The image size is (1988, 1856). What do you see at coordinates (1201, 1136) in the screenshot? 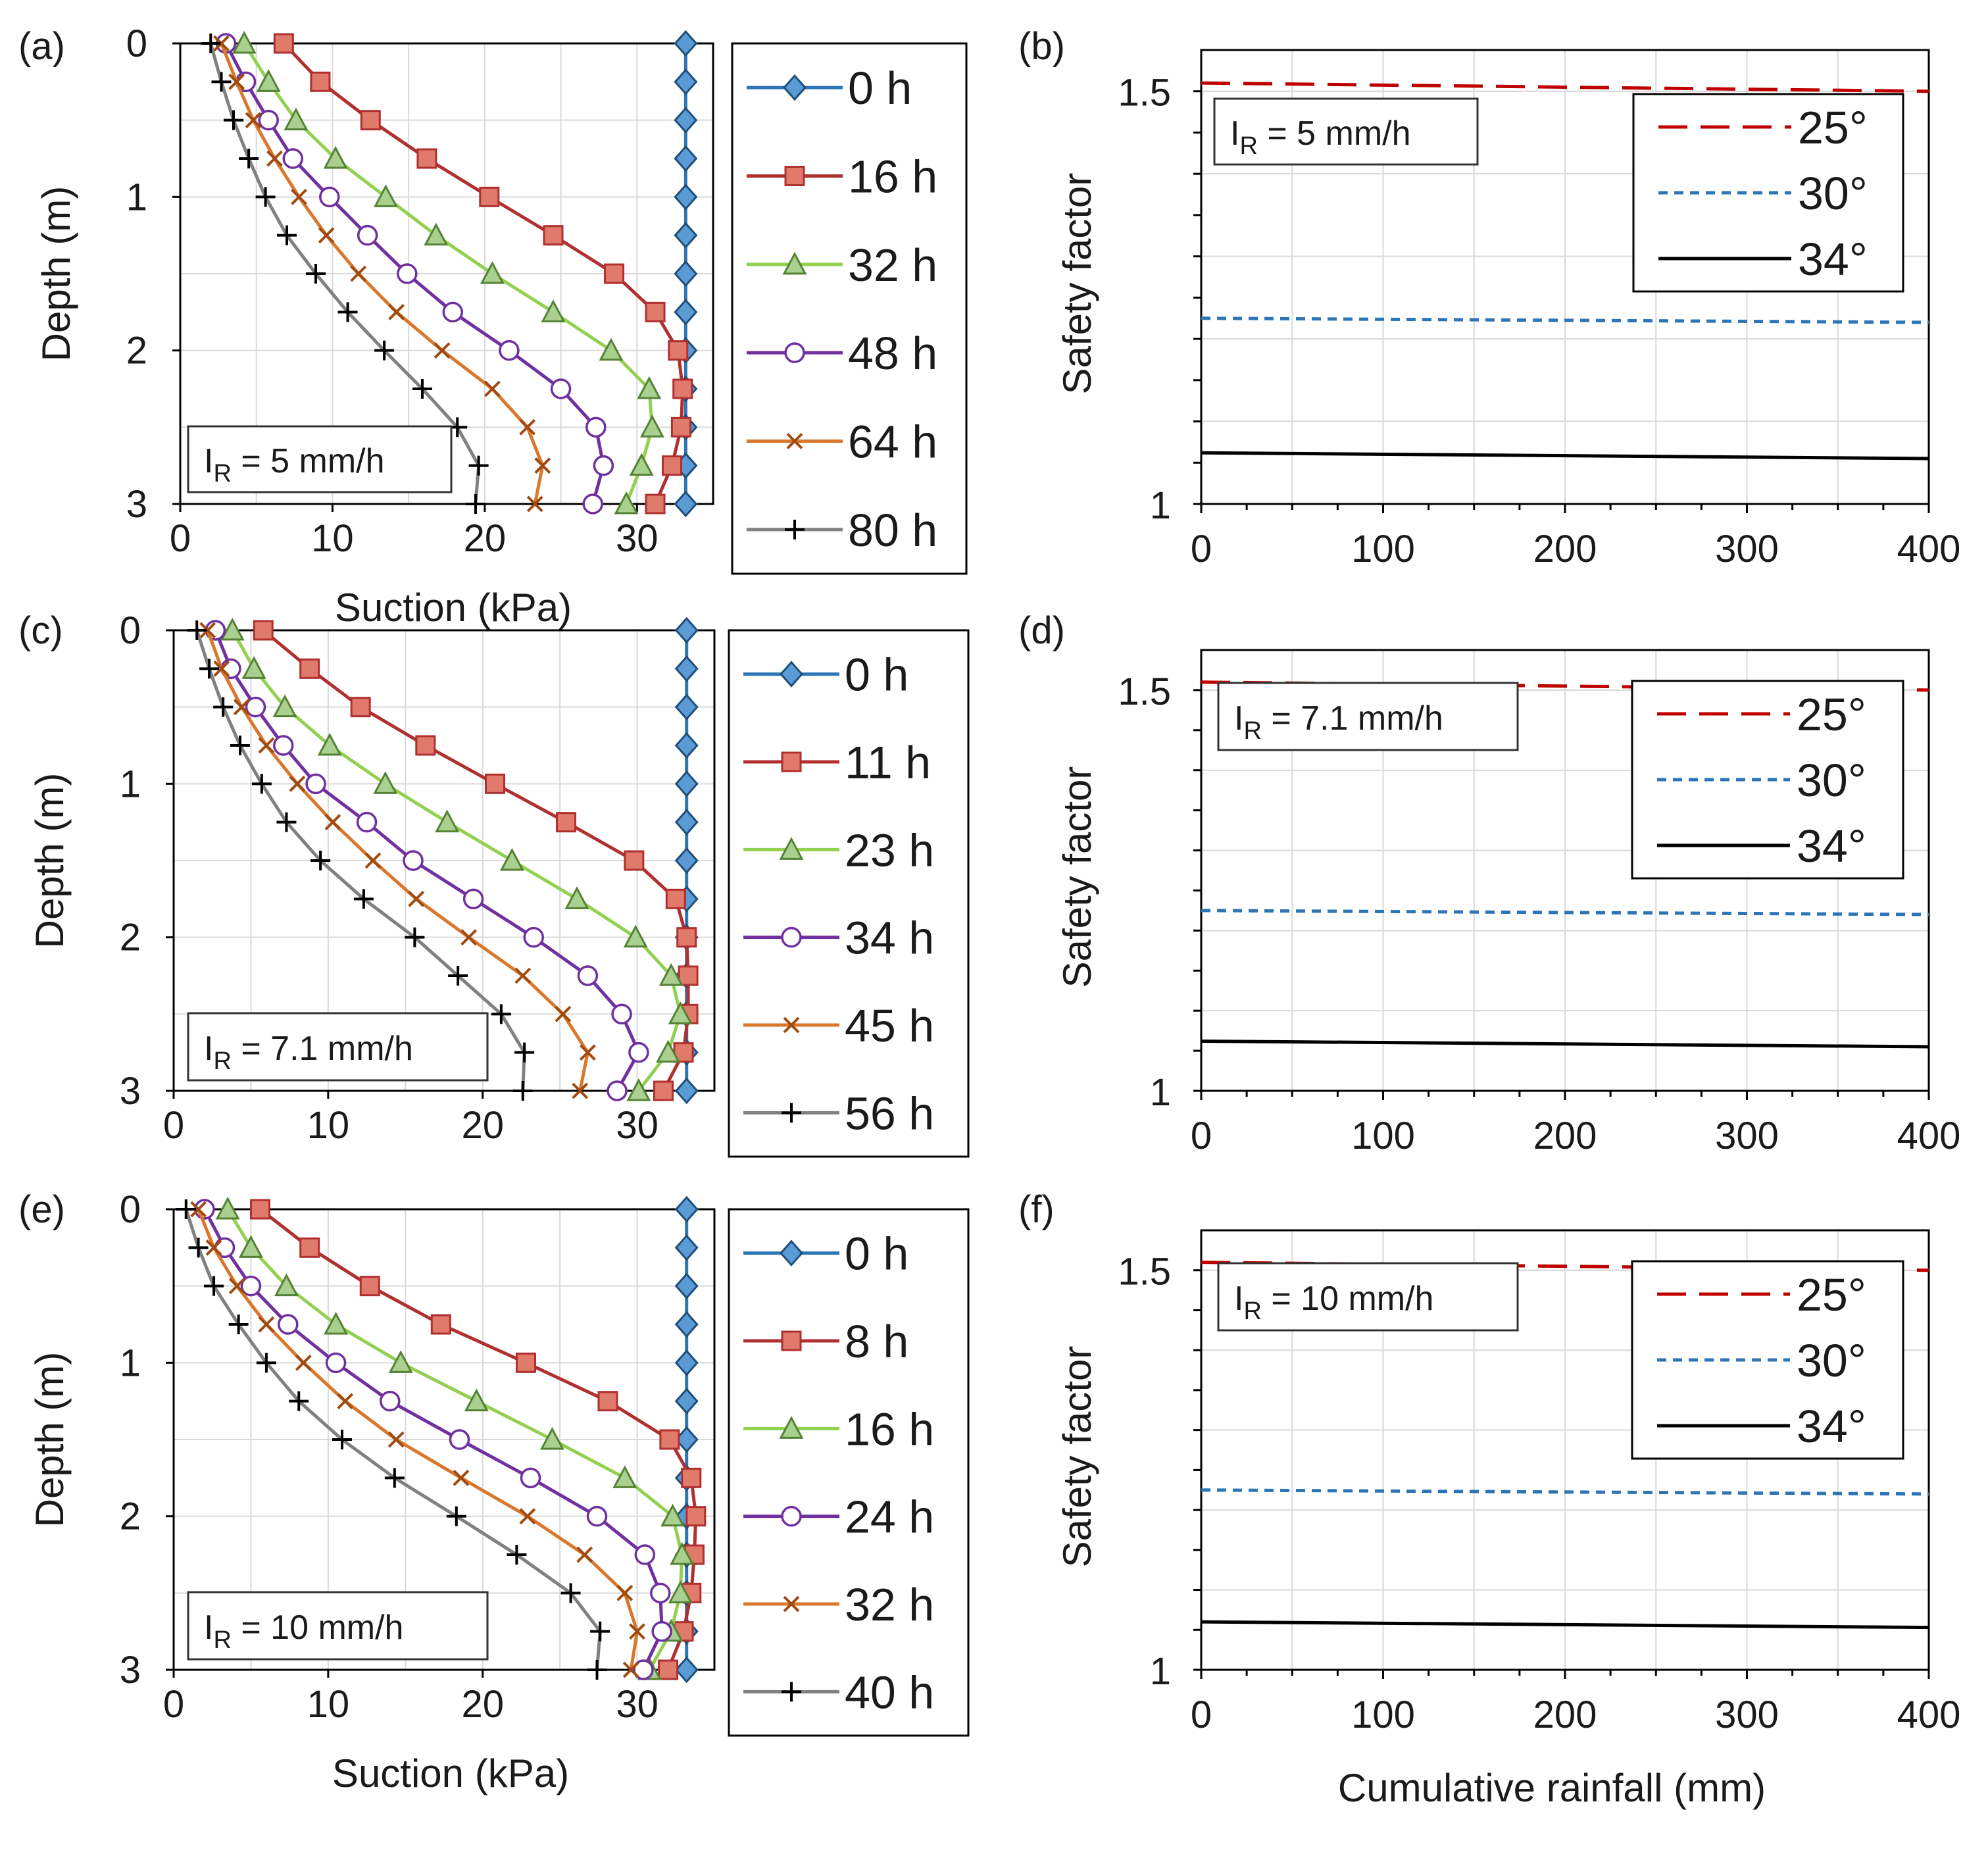
I see `x-tick-label: 0` at bounding box center [1201, 1136].